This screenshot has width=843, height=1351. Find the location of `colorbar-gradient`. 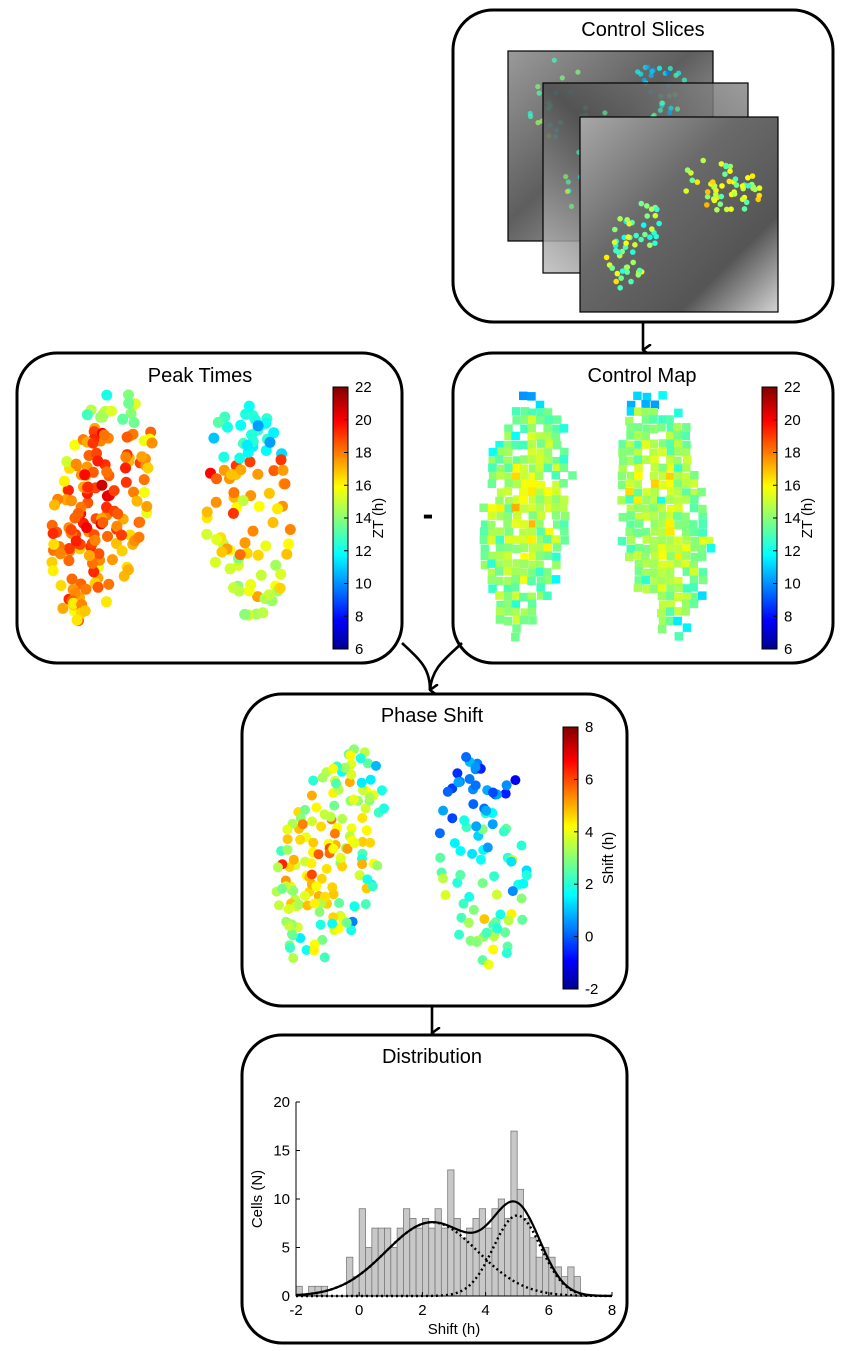

colorbar-gradient is located at coordinates (570, 858).